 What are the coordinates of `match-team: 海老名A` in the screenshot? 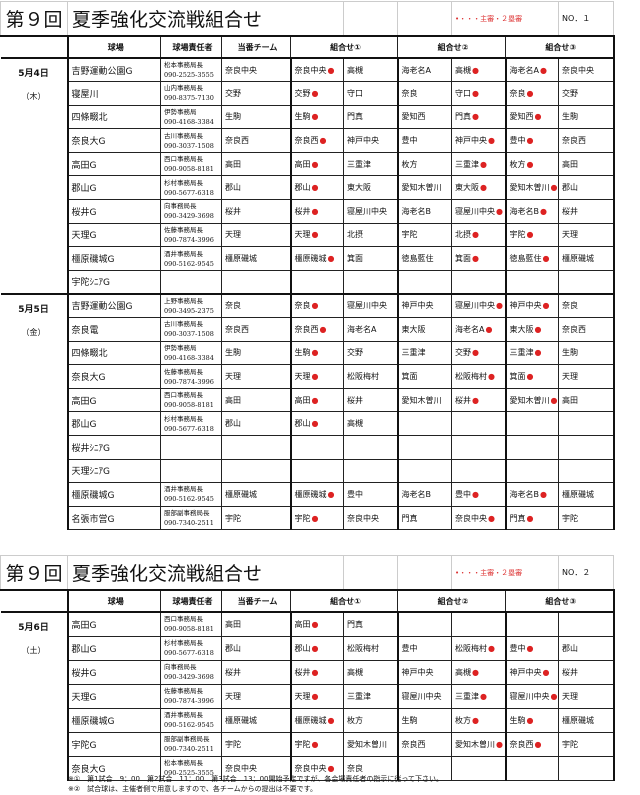 It's located at (424, 70).